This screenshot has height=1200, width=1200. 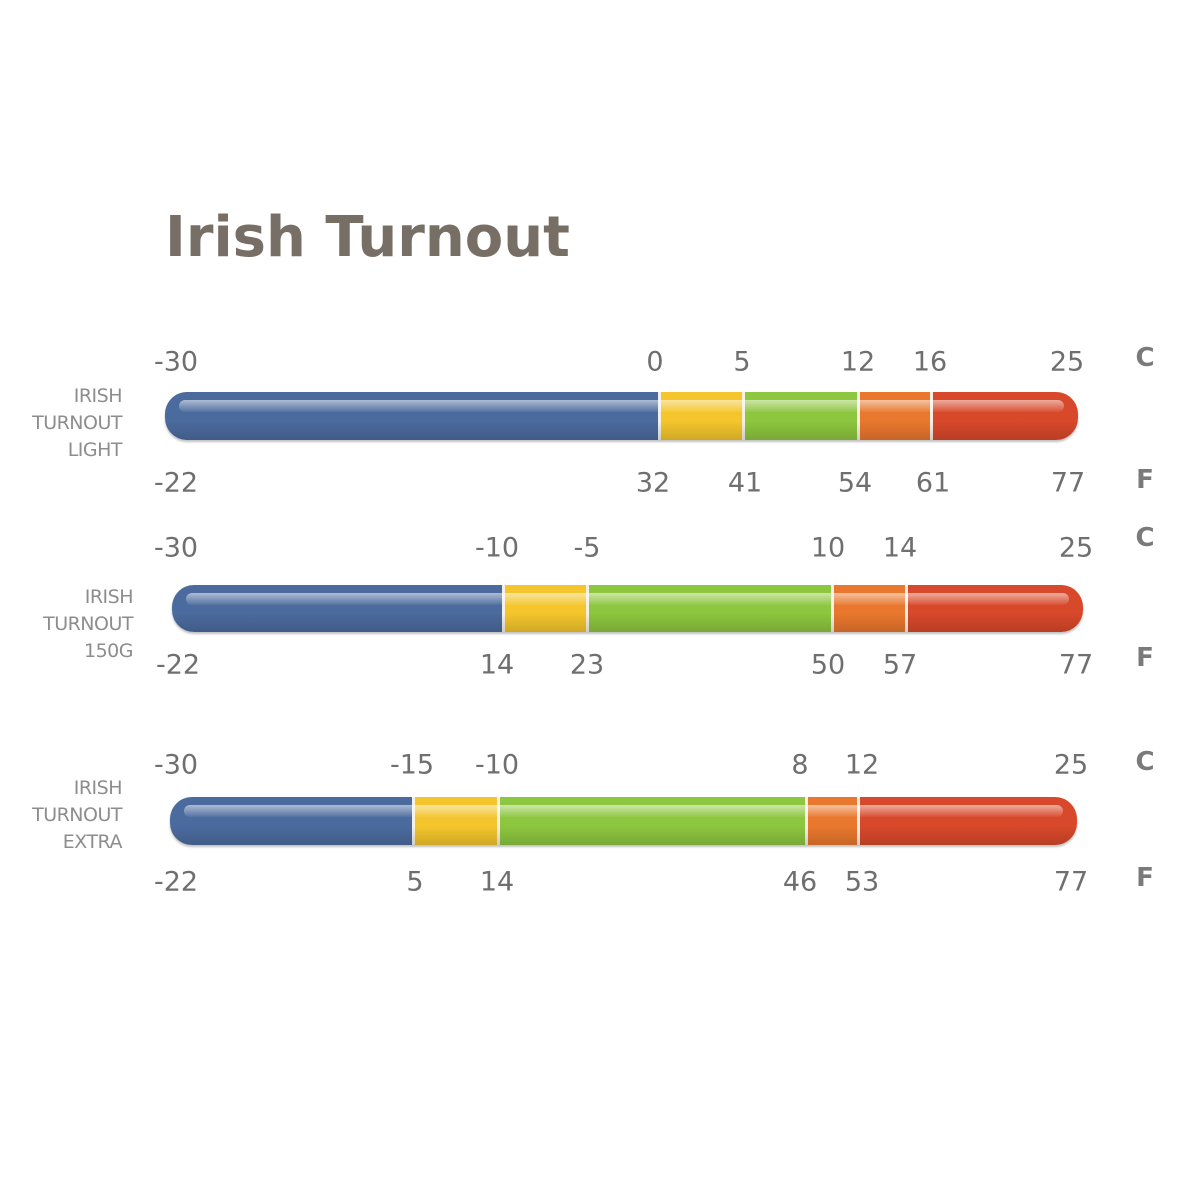 I want to click on chart-title: Irish Turnout, so click(x=367, y=237).